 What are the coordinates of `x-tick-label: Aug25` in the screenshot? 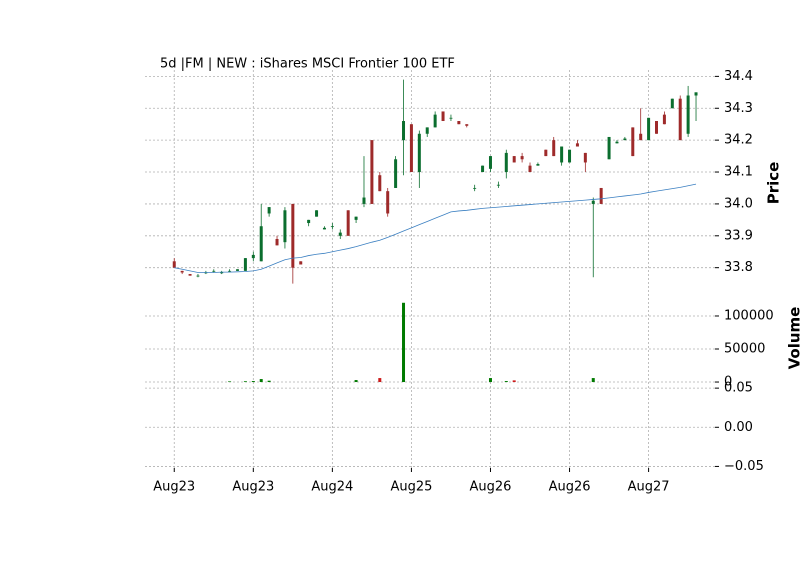 It's located at (411, 487).